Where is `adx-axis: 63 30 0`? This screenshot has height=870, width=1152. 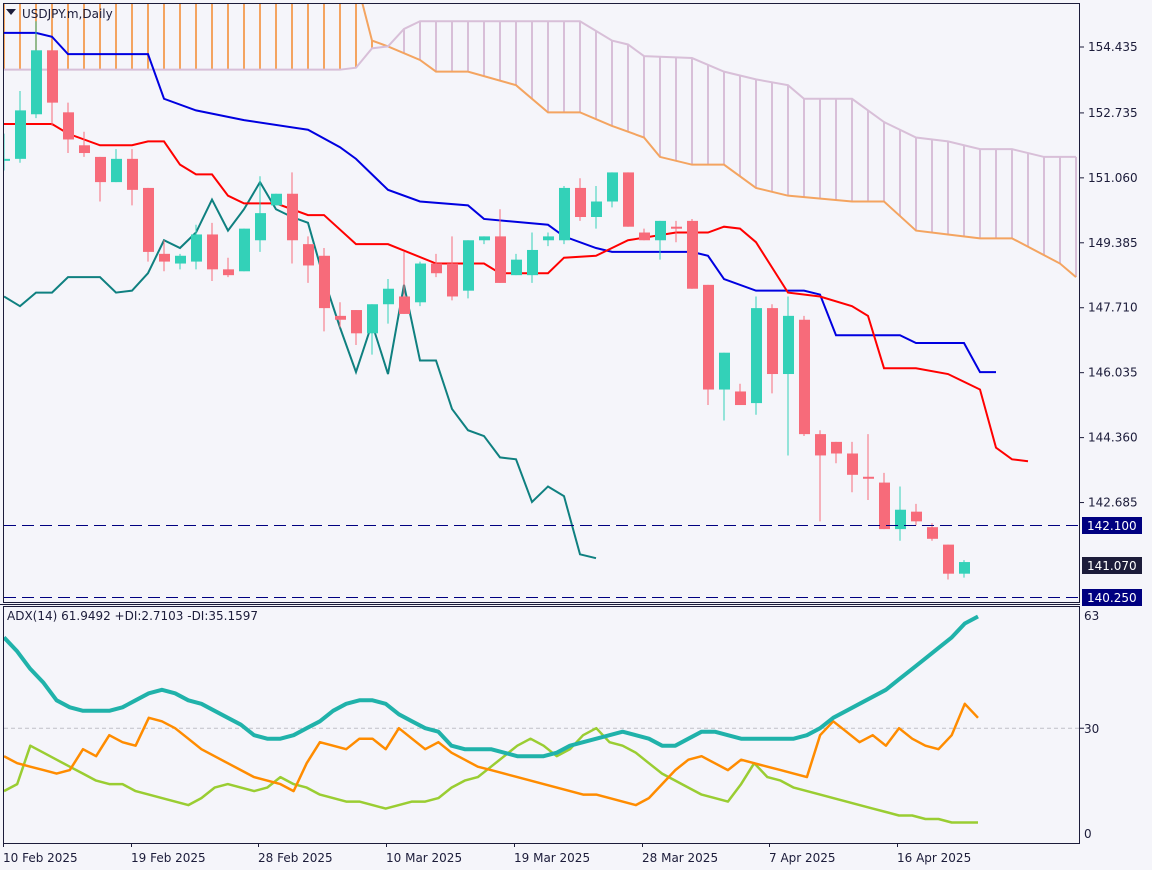 adx-axis: 63 30 0 is located at coordinates (1089, 725).